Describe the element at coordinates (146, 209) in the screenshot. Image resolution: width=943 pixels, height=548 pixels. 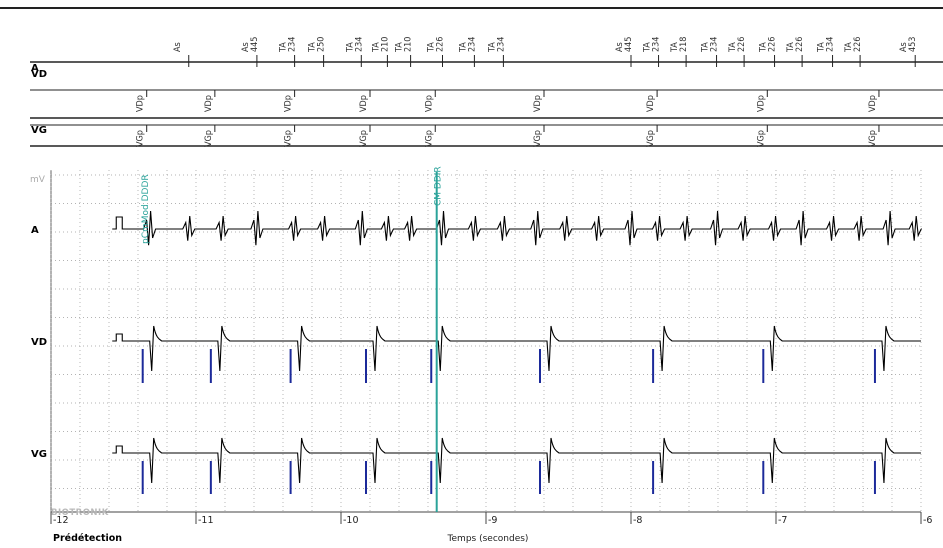
I see `annotation-label: pCmMod DDDR` at that location.